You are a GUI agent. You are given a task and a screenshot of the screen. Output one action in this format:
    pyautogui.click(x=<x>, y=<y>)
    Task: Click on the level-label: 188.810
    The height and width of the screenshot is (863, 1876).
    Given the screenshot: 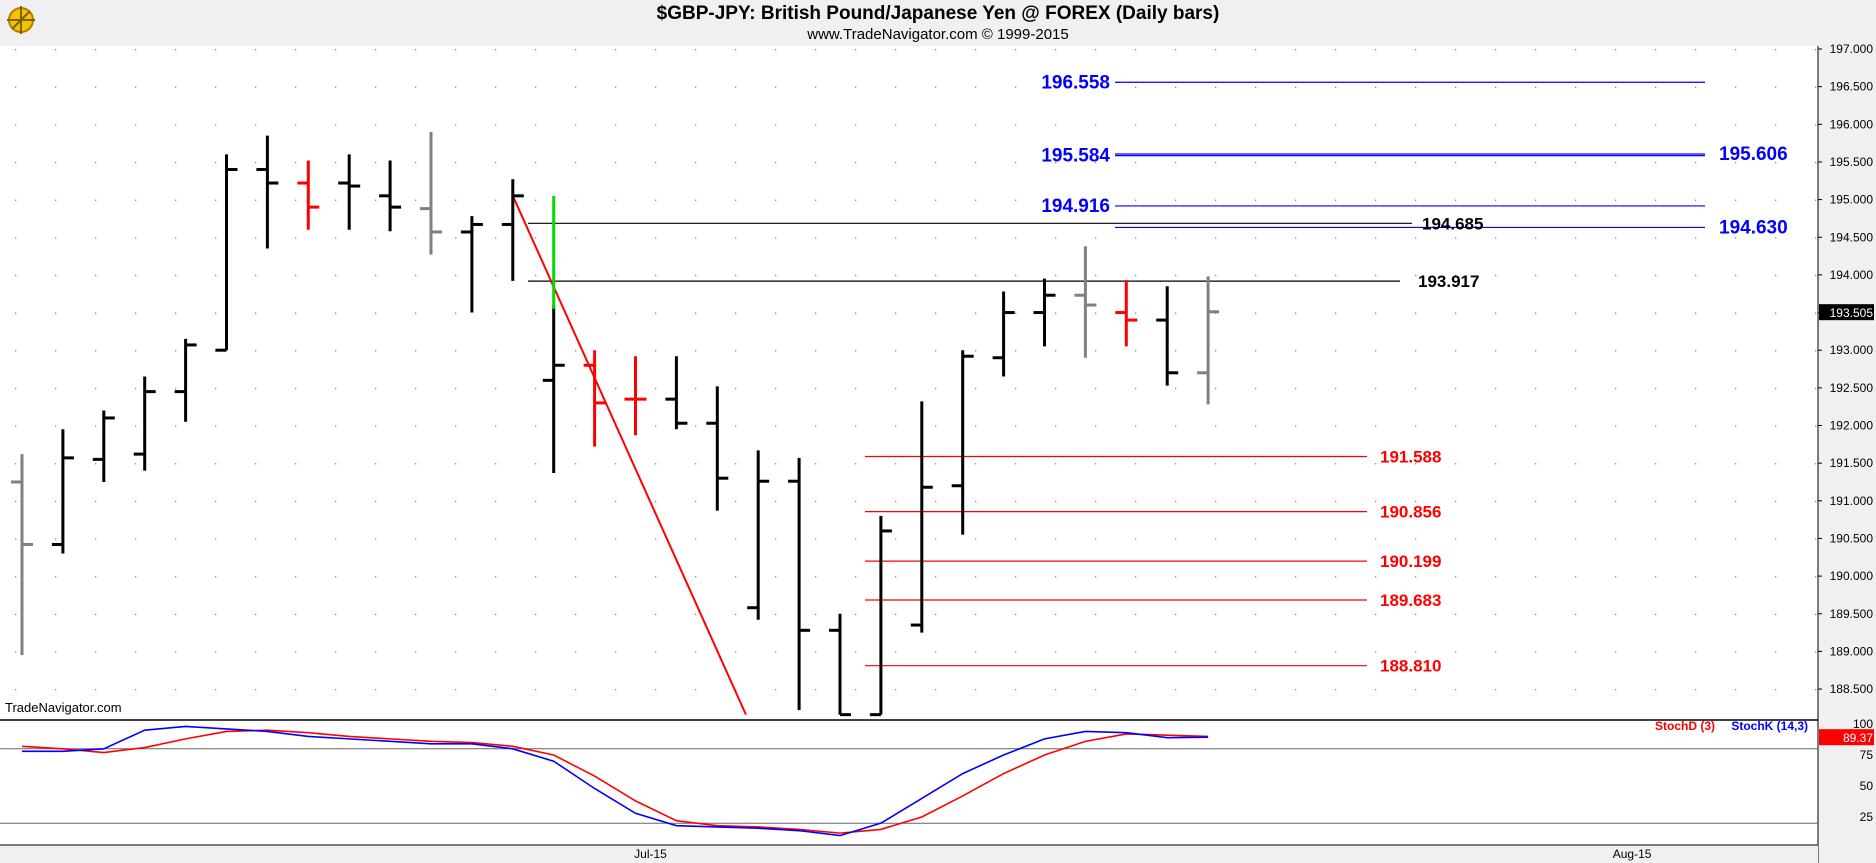 What is the action you would take?
    pyautogui.click(x=1410, y=666)
    